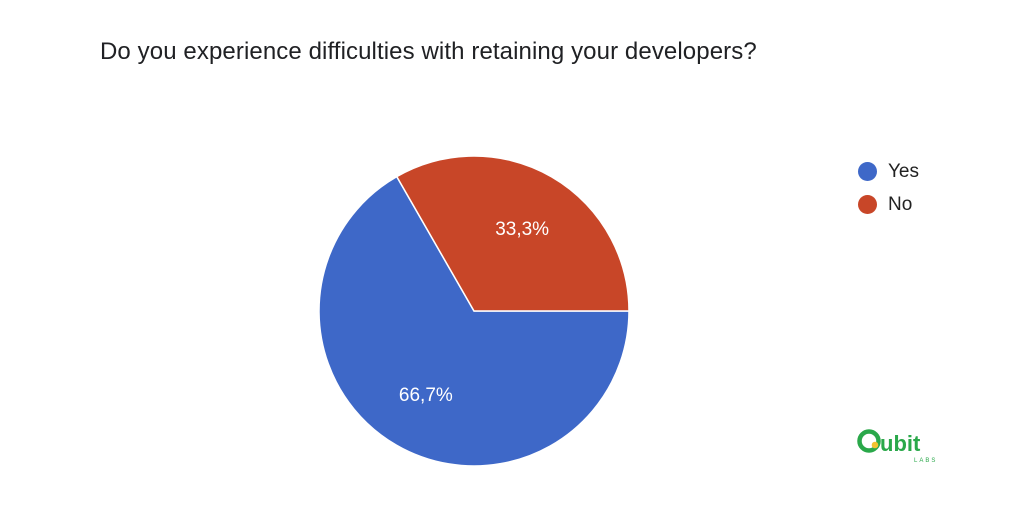 The width and height of the screenshot is (1024, 510). I want to click on legend-label-no: No, so click(900, 204).